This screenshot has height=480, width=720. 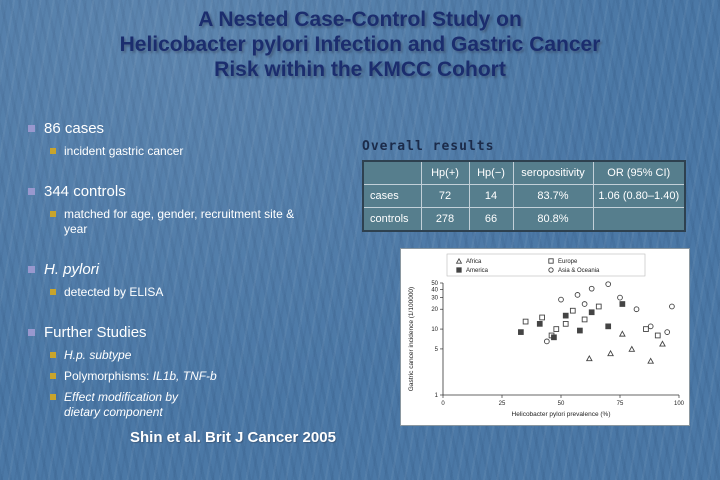 I want to click on table-header-row: Hp(+) Hp(−) seropositivity OR (95% CI), so click(x=524, y=172).